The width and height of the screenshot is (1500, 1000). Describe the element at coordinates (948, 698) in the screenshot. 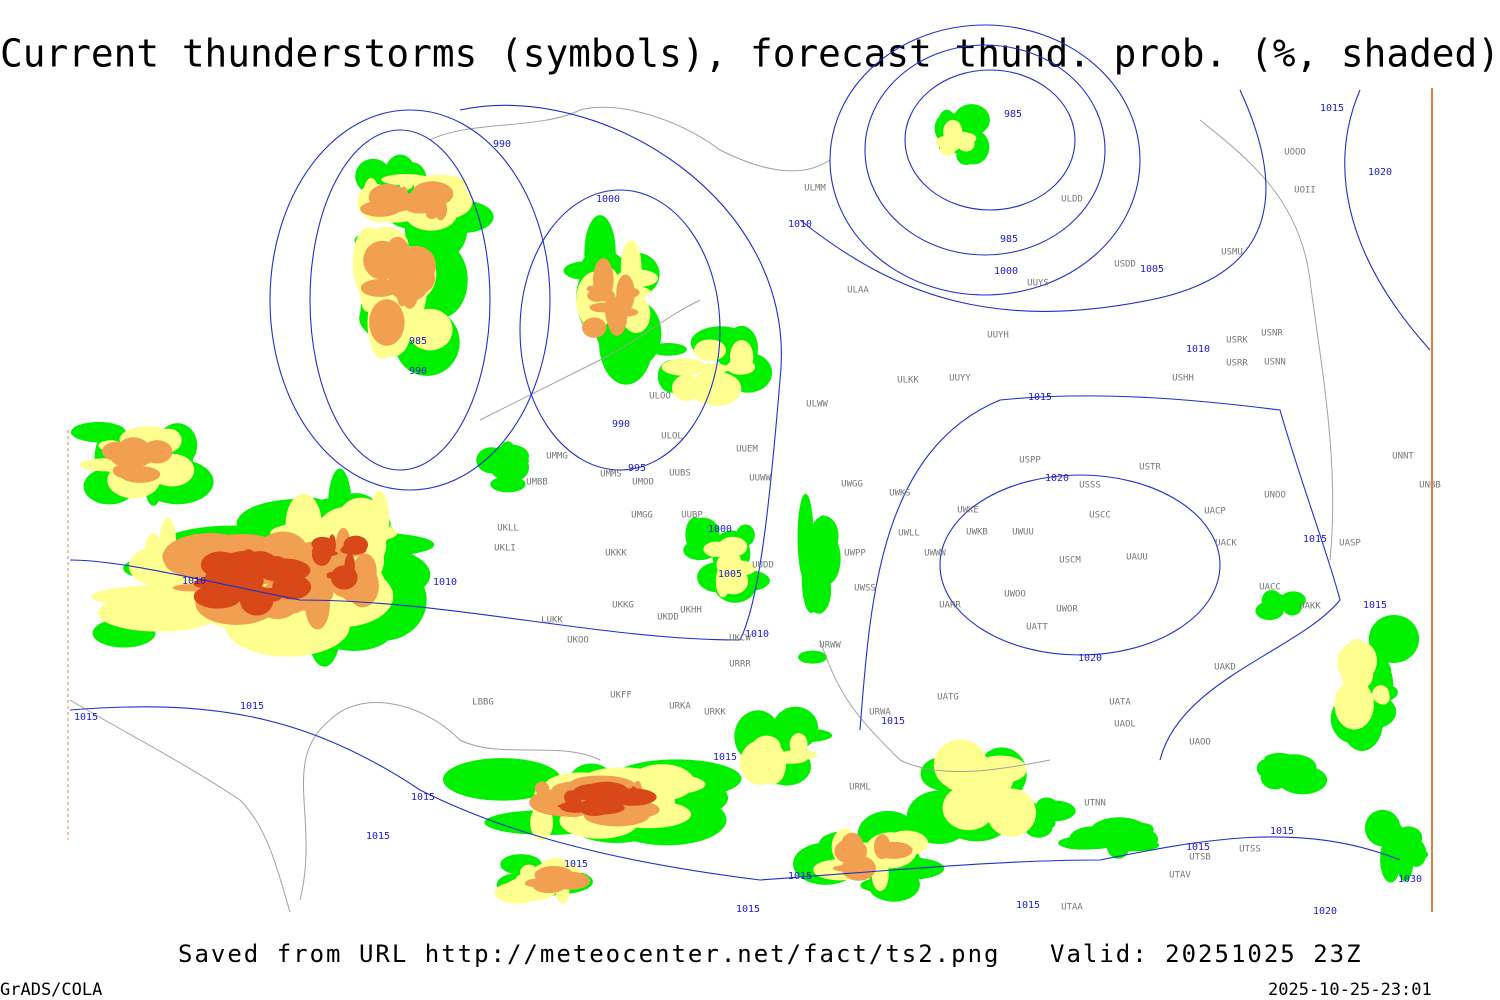

I see `station-label: UATG` at that location.